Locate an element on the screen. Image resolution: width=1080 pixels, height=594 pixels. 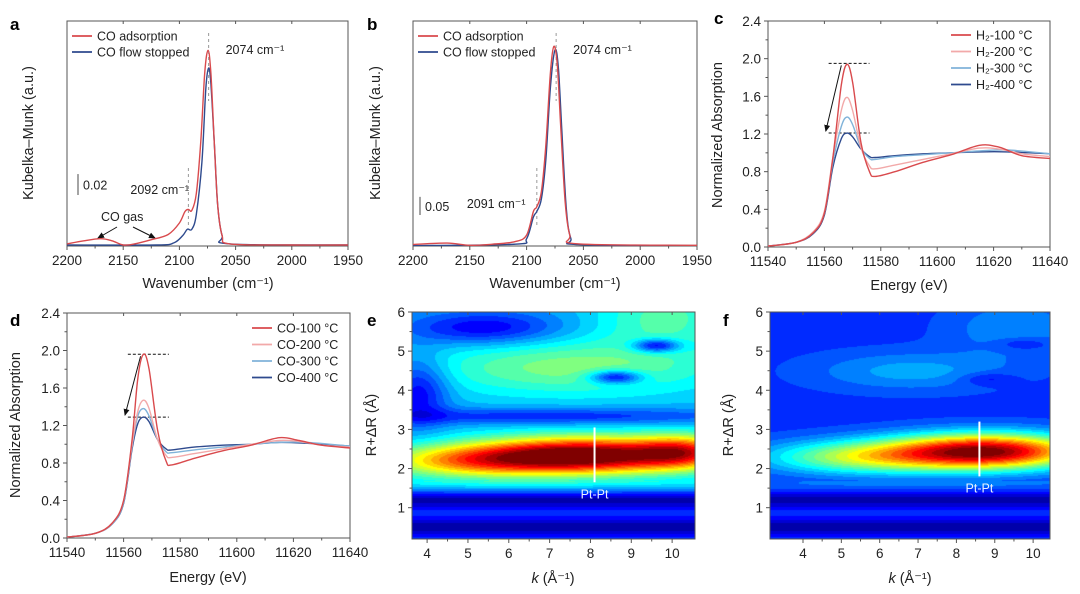
heatmap-image is located at coordinates (553, 425).